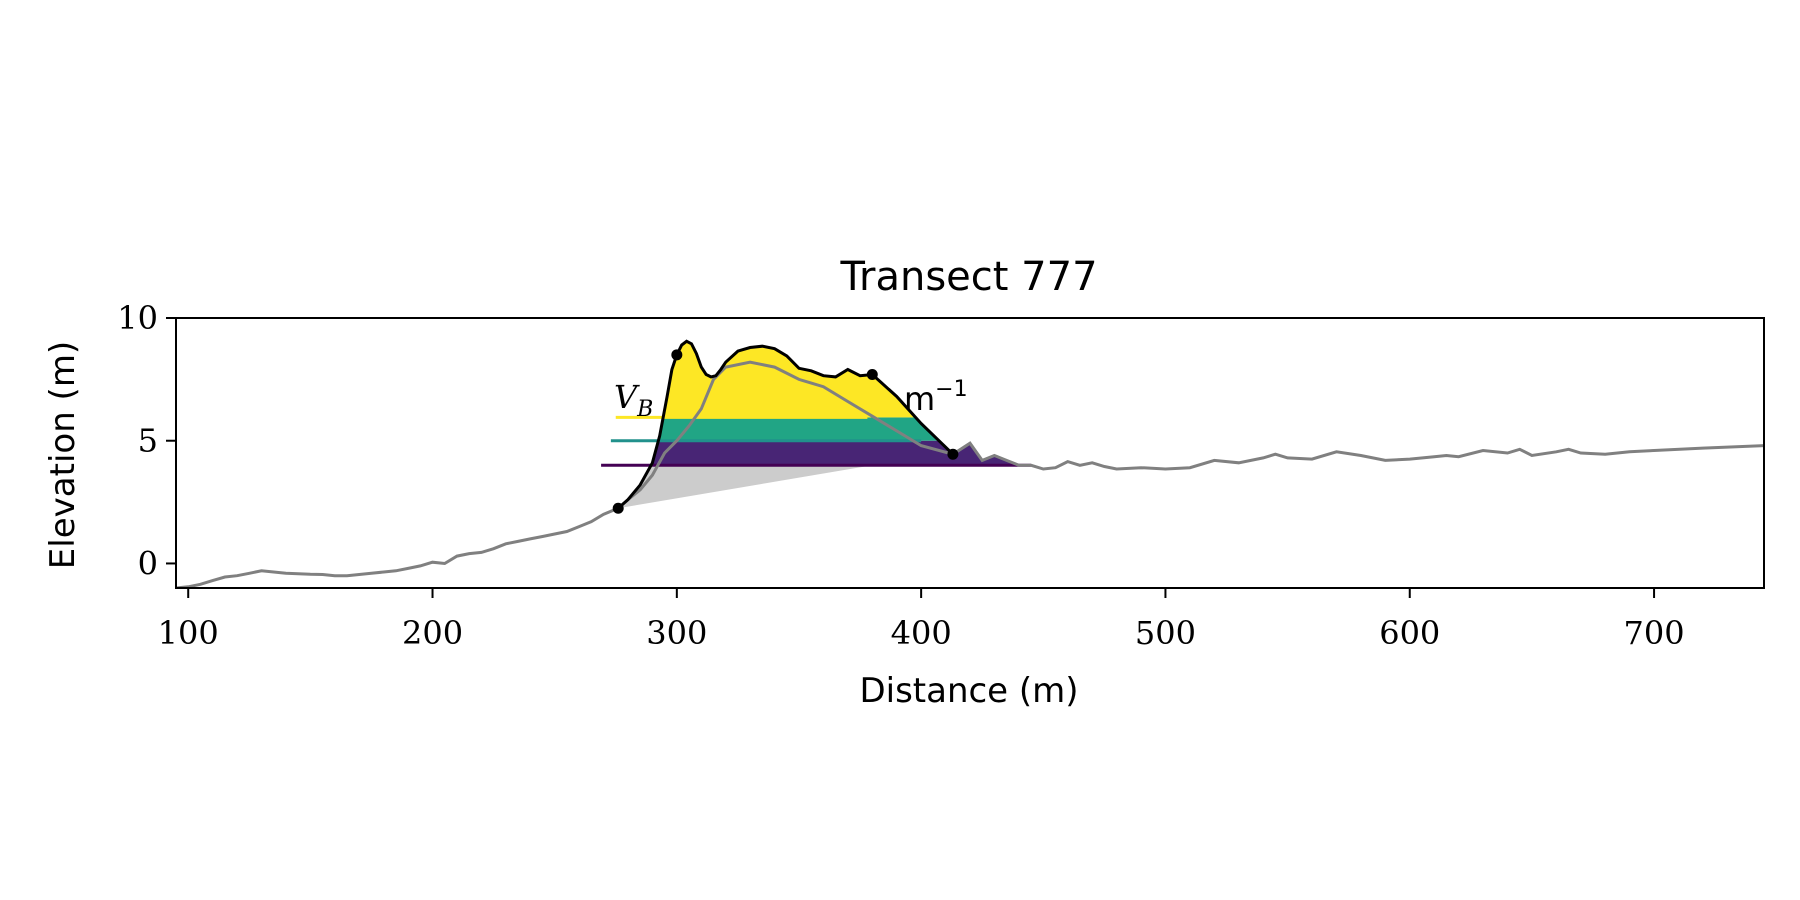  What do you see at coordinates (188, 633) in the screenshot?
I see `x-tick-label: 100` at bounding box center [188, 633].